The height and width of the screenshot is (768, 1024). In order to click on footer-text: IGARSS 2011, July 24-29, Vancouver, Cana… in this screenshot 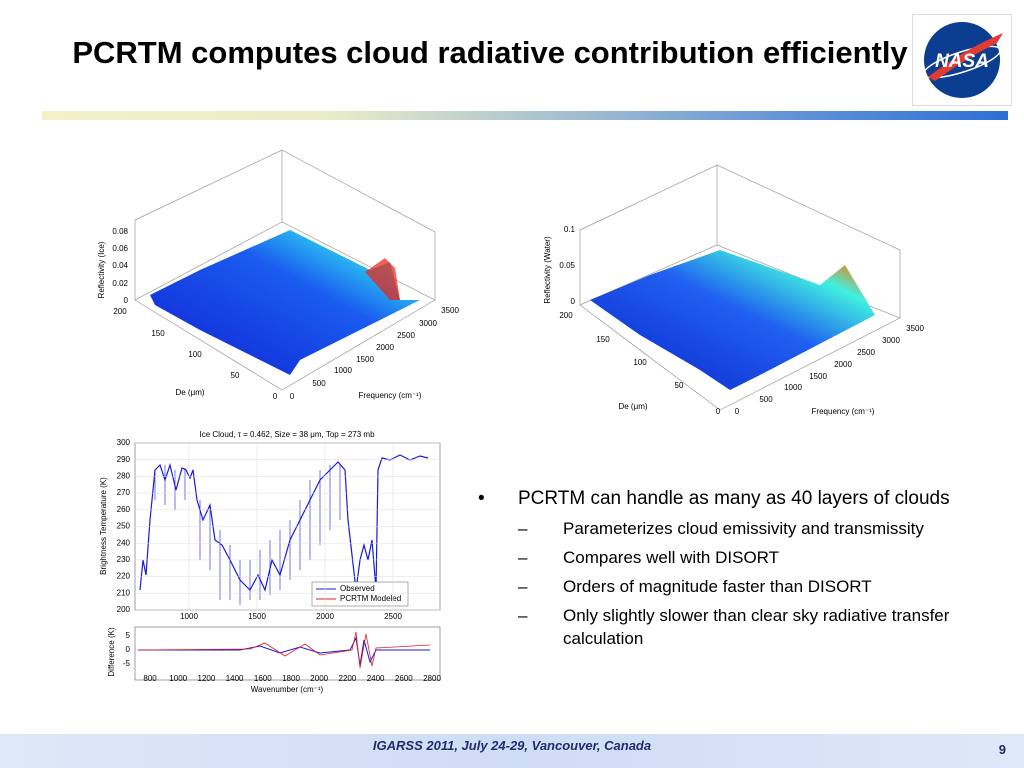, I will do `click(512, 745)`.